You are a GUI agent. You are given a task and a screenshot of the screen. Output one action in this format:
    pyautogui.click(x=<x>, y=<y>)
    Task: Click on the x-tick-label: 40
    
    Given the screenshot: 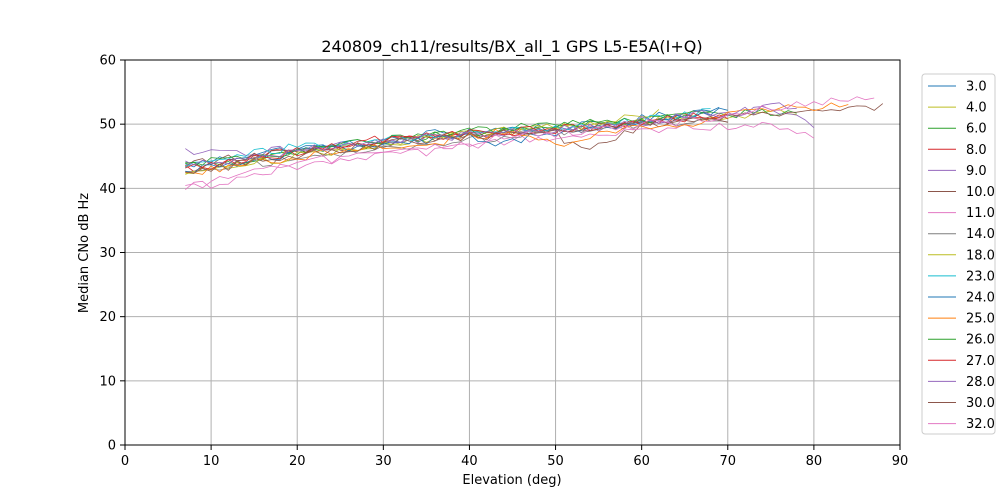 What is the action you would take?
    pyautogui.click(x=469, y=461)
    